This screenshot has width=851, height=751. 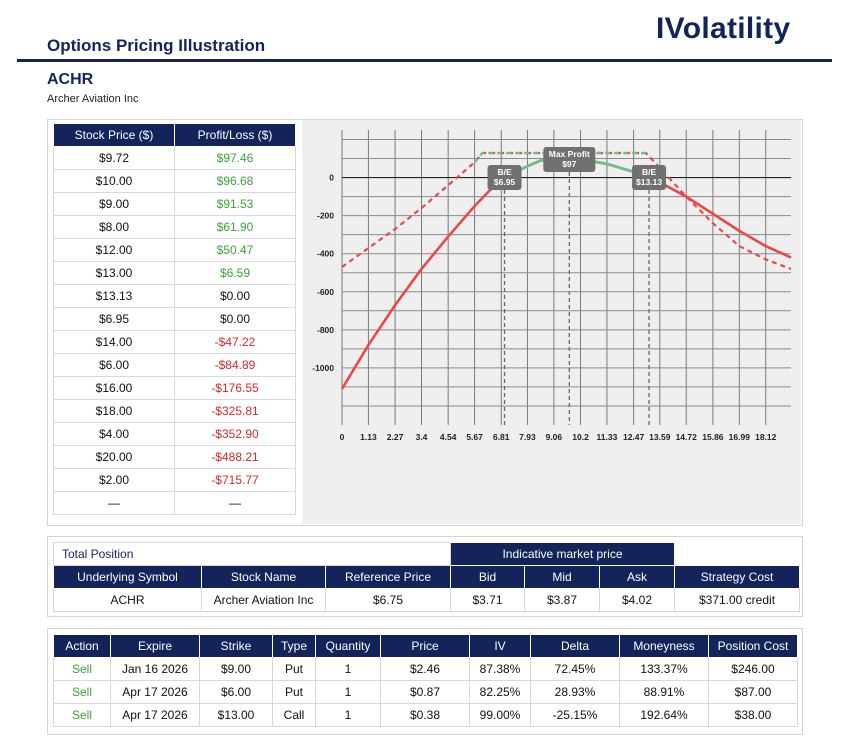 What do you see at coordinates (174, 296) in the screenshot?
I see `pl-row: $13.13 $0.00` at bounding box center [174, 296].